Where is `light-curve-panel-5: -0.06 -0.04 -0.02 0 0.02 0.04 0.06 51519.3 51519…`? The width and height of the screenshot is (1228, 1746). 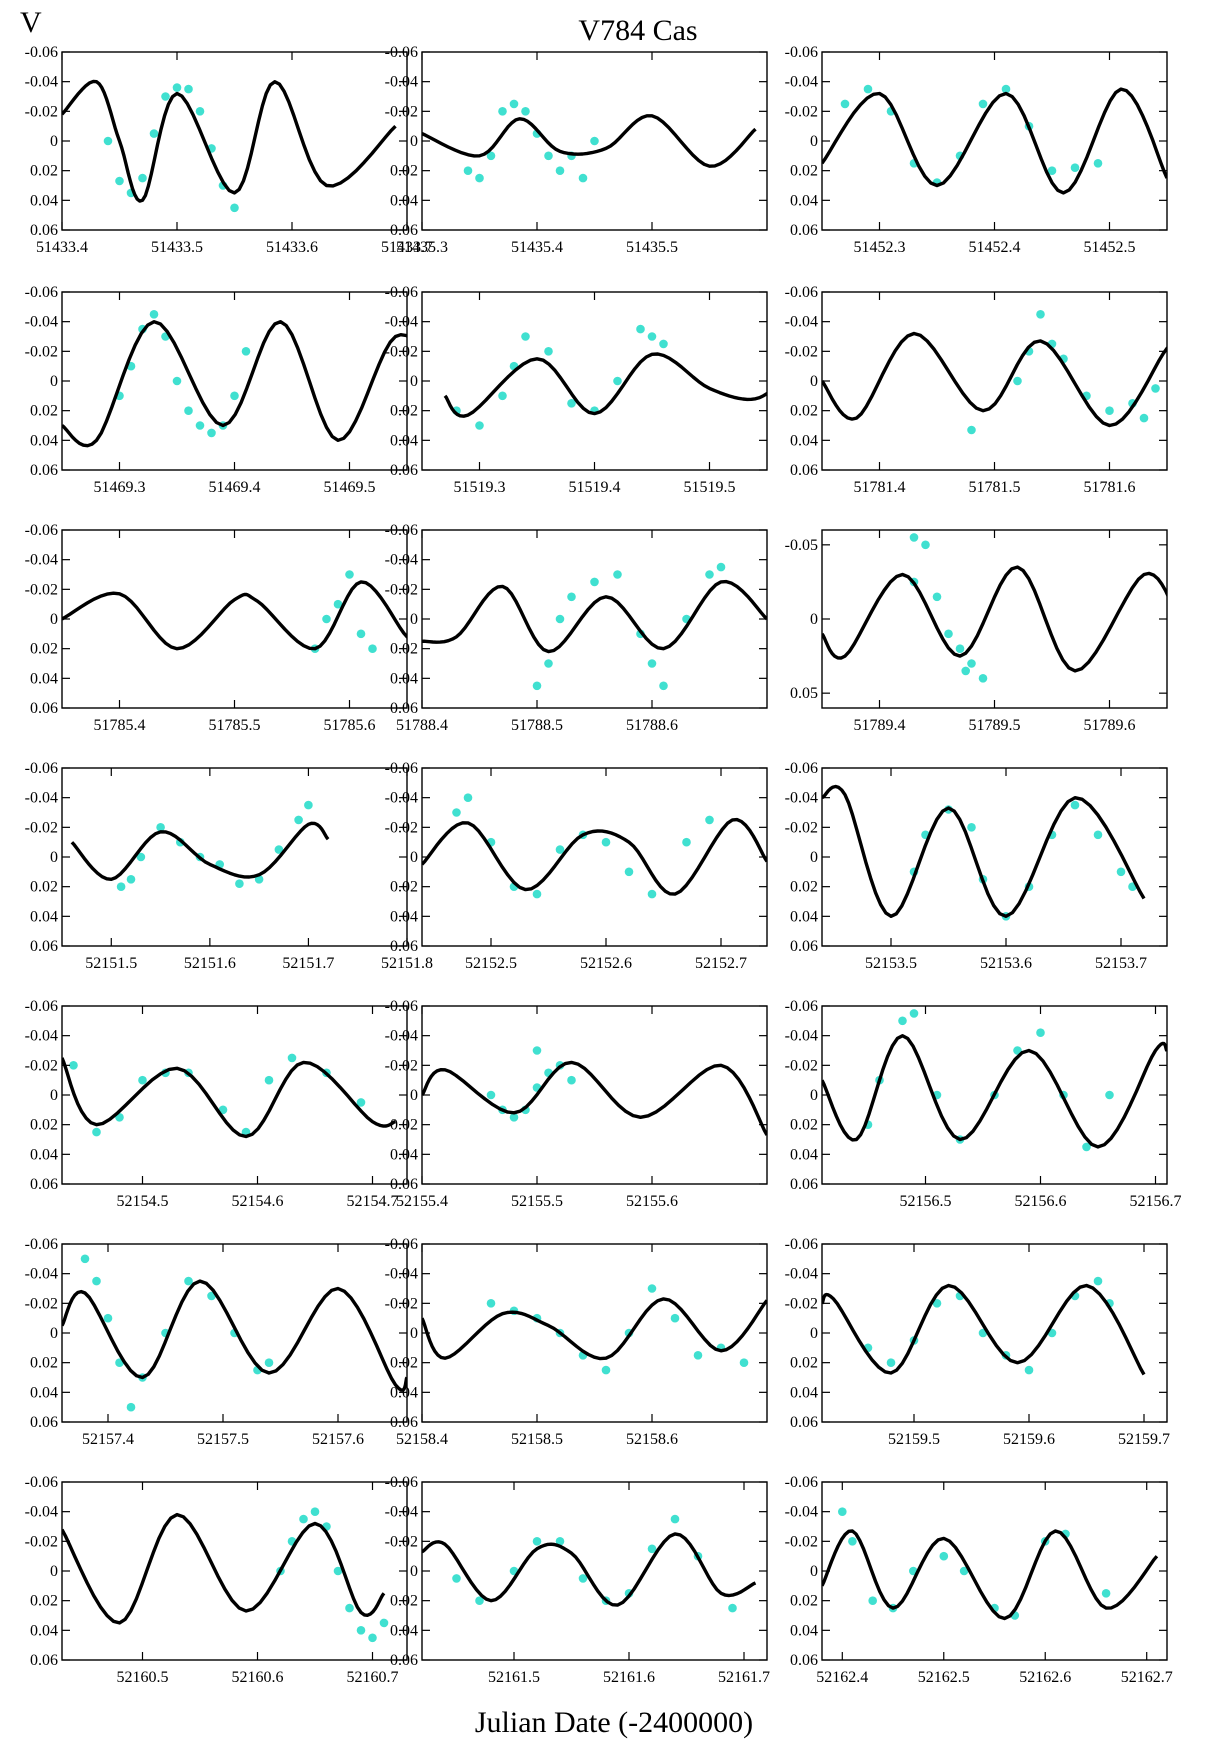 light-curve-panel-5: -0.06 -0.04 -0.02 0 0.02 0.04 0.06 51519.3 51519… is located at coordinates (576, 390).